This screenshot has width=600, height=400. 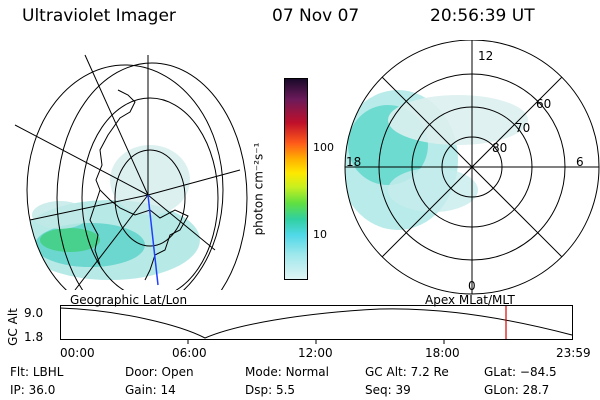 What do you see at coordinates (316, 16) in the screenshot?
I see `date-label: 07 Nov 07` at bounding box center [316, 16].